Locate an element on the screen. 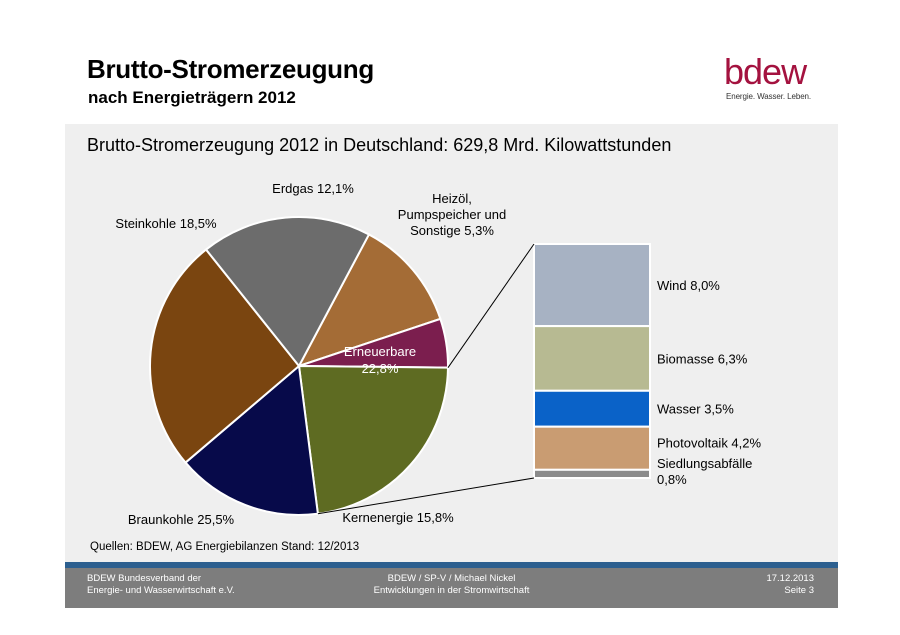 This screenshot has width=900, height=635. breakdown-bar-wasser is located at coordinates (592, 408).